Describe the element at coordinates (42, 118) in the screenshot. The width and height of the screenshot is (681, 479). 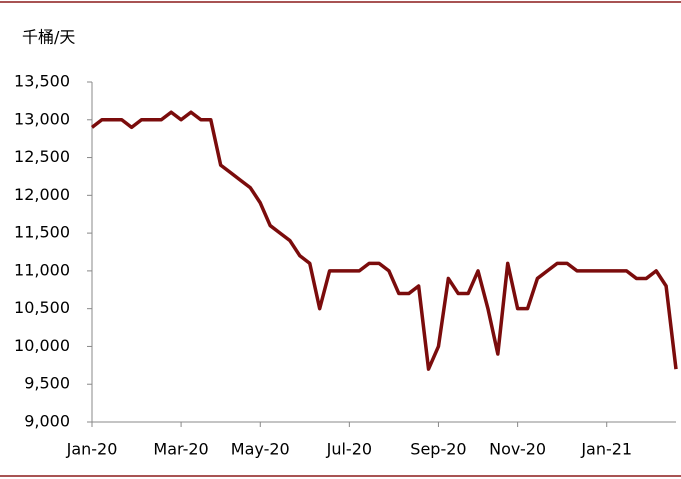
I see `y-tick-label: 13,000` at that location.